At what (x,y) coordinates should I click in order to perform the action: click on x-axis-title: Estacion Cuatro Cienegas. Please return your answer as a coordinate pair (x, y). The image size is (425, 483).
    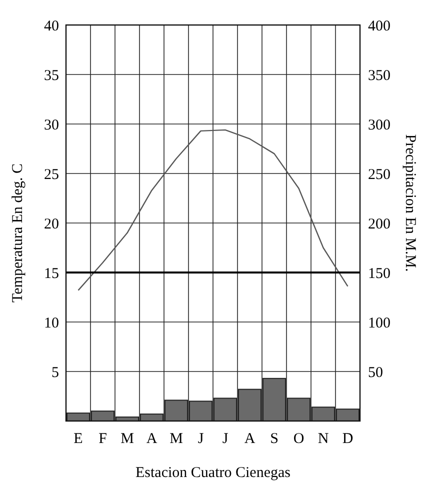
    Looking at the image, I should click on (213, 473).